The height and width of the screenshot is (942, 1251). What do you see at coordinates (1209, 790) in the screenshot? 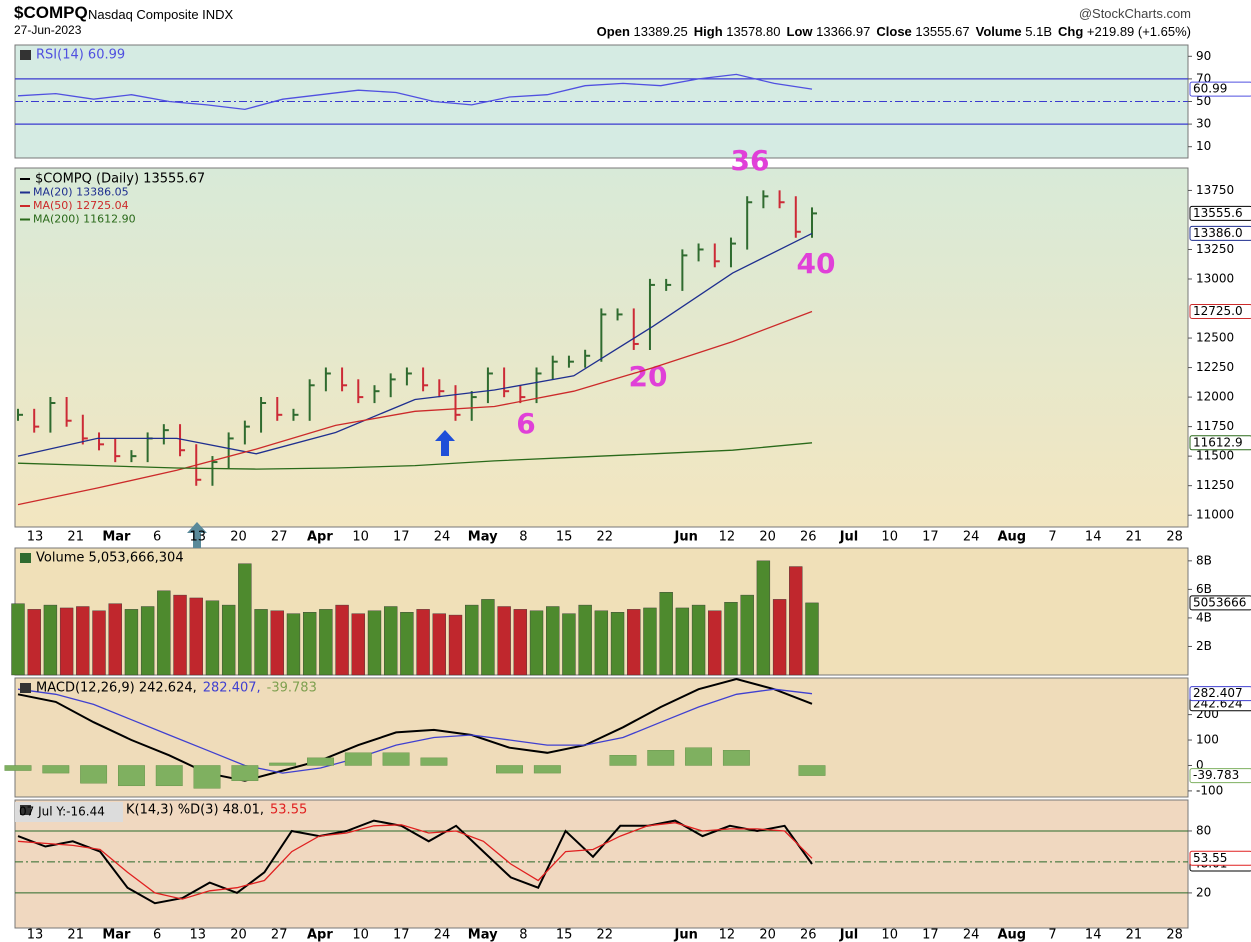
I see `y-tick-label: -100` at bounding box center [1209, 790].